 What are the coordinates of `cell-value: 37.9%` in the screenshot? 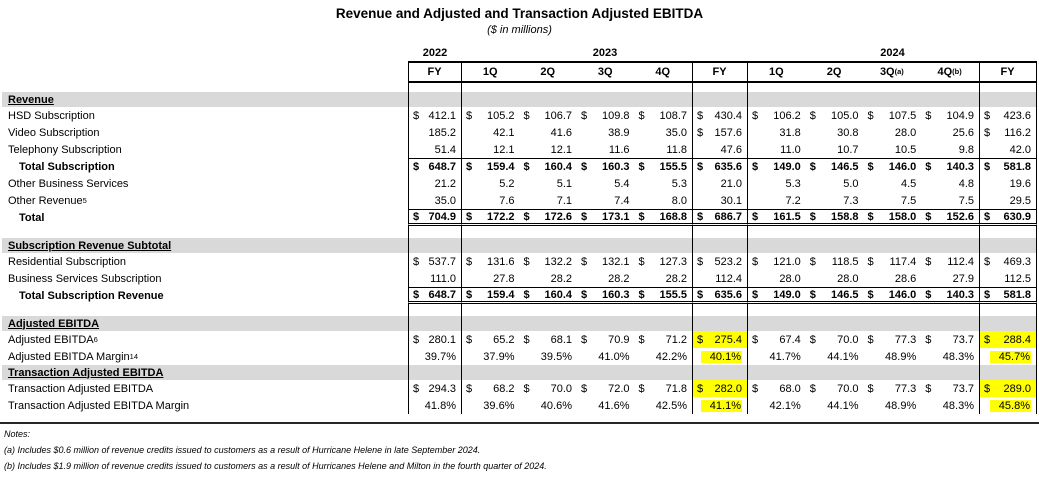 It's located at (499, 356).